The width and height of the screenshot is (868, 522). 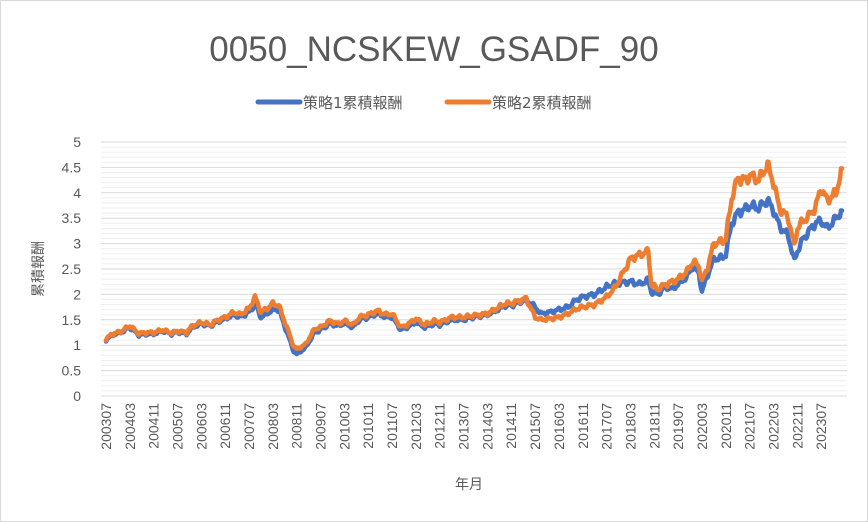 I want to click on x-tick-label: 200907, so click(x=321, y=426).